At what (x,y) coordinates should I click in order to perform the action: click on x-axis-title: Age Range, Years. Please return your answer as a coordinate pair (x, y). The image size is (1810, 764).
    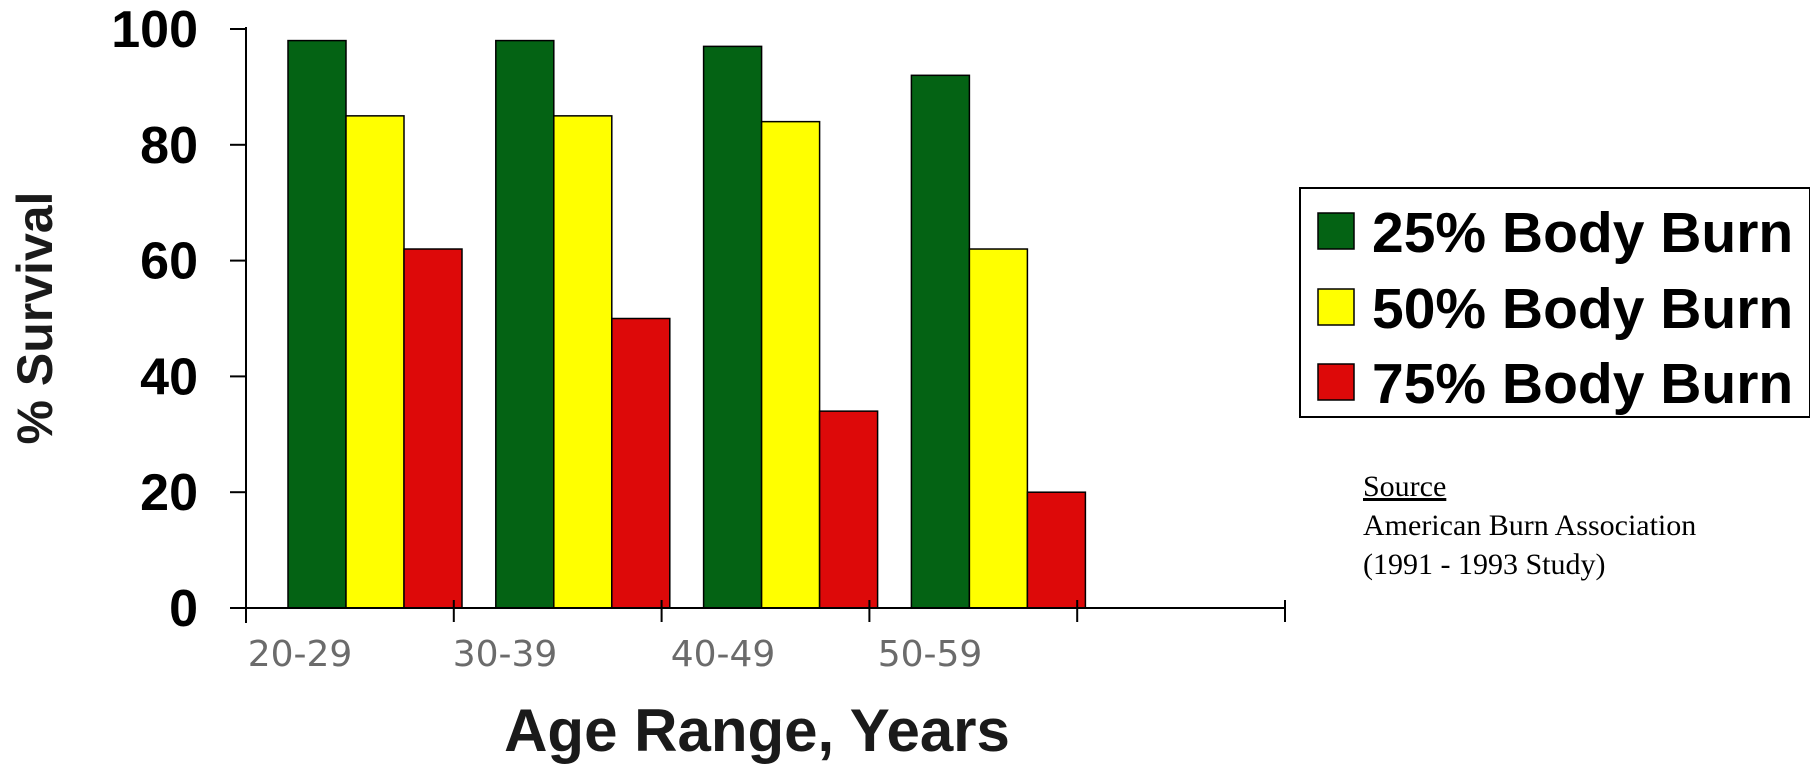
    Looking at the image, I should click on (757, 730).